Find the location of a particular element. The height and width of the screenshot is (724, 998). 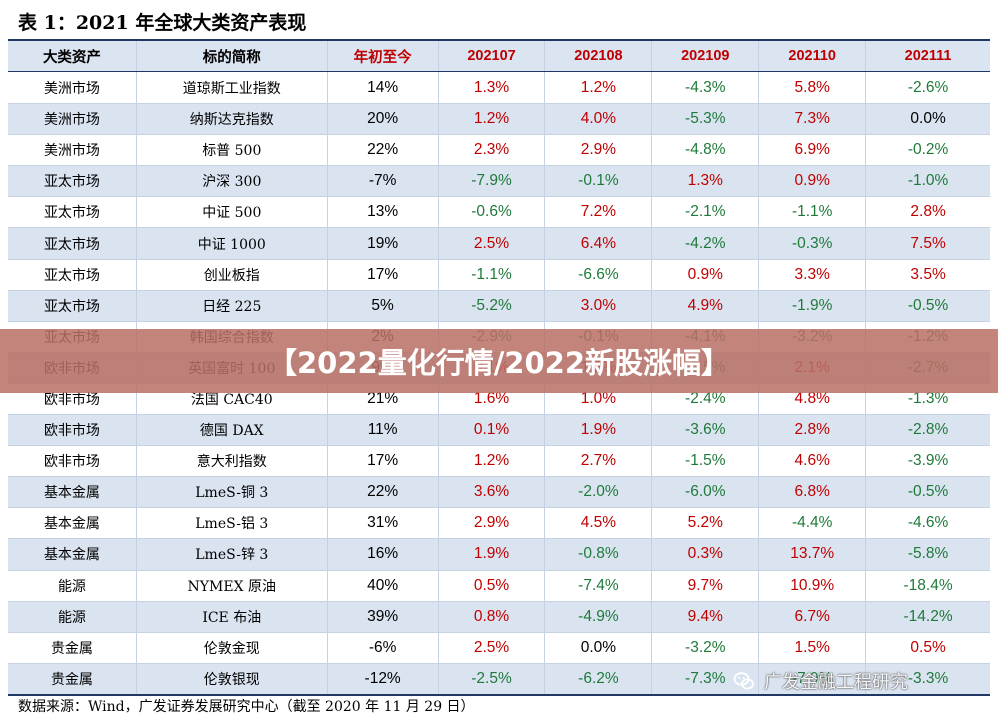

table-row: 亚太市场 创业板指 17% -1.1% -6.6% 0.9% 3.3% 3.5% is located at coordinates (499, 274).